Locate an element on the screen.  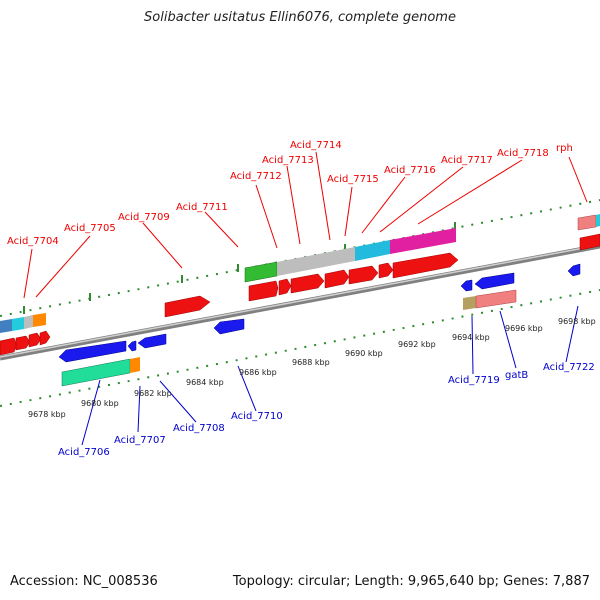
gene-label: Acid_7722 is located at coordinates (569, 367).